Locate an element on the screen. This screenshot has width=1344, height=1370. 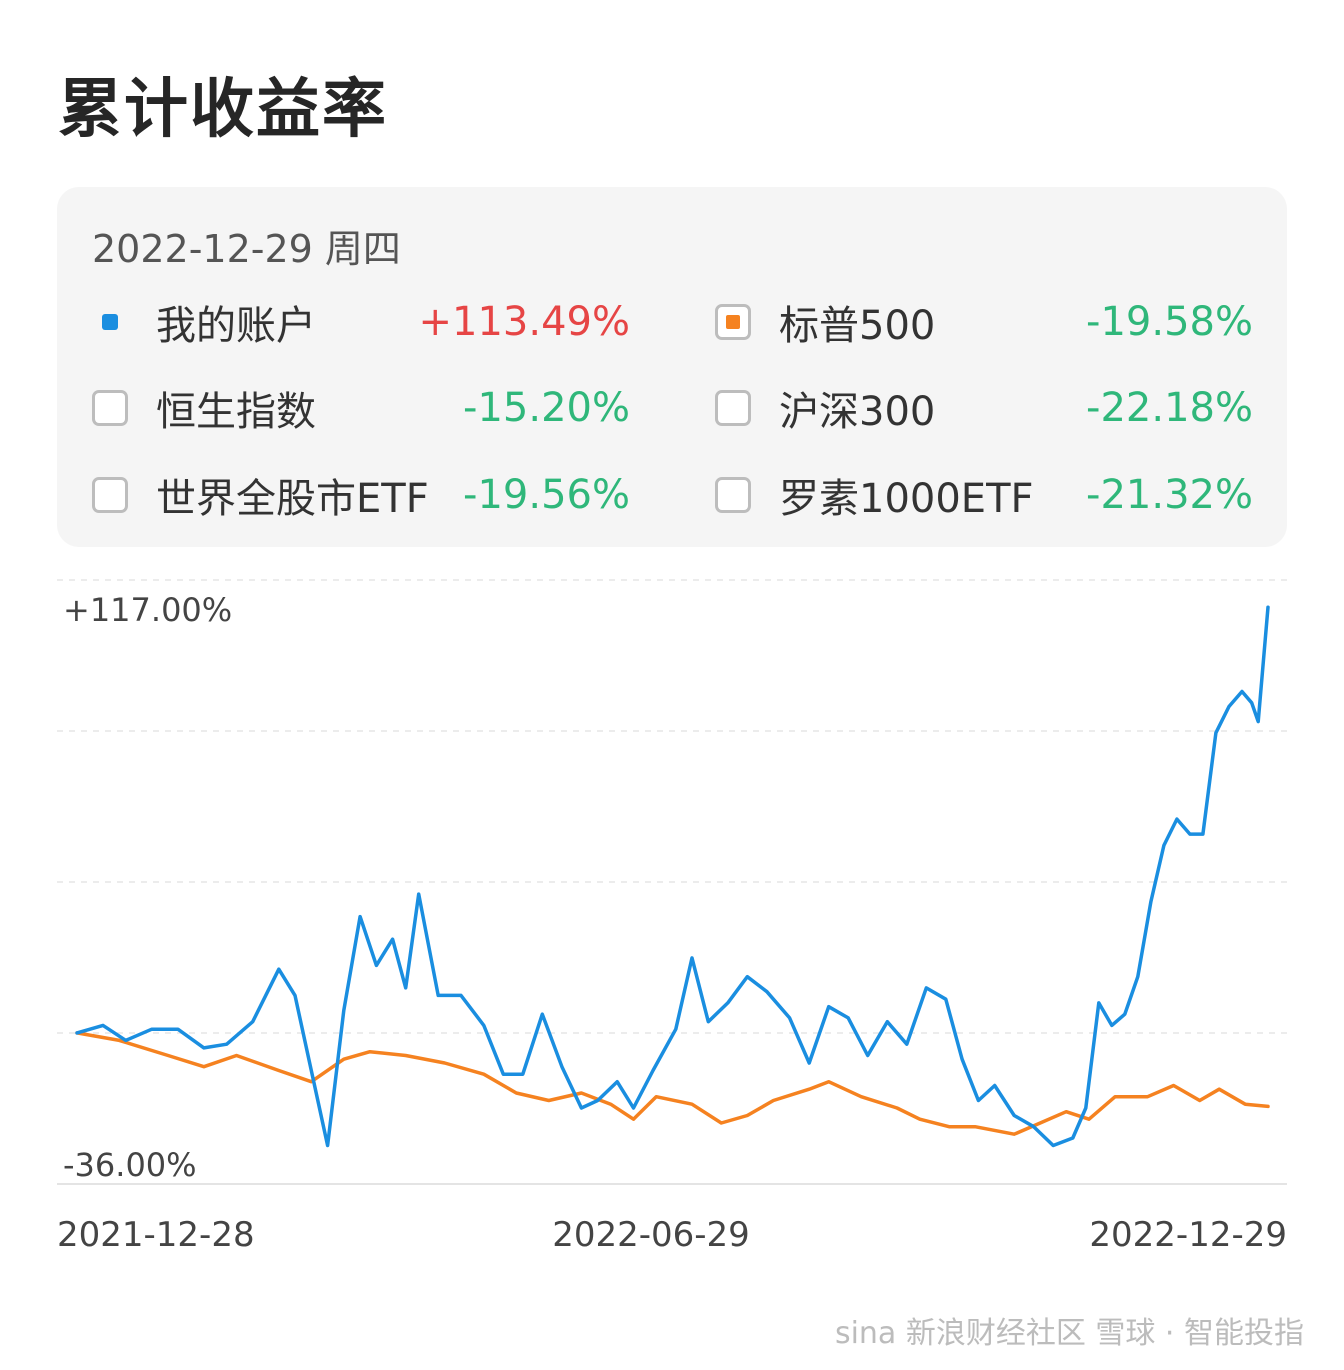
legend-label: 标普500 is located at coordinates (857, 326).